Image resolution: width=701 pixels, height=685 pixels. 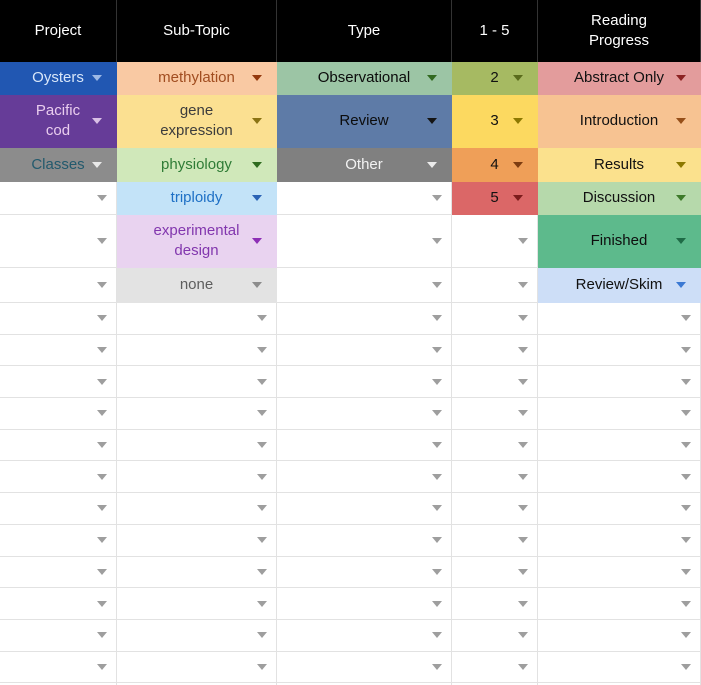 What do you see at coordinates (495, 198) in the screenshot?
I see `dropdown-chip-5: 5` at bounding box center [495, 198].